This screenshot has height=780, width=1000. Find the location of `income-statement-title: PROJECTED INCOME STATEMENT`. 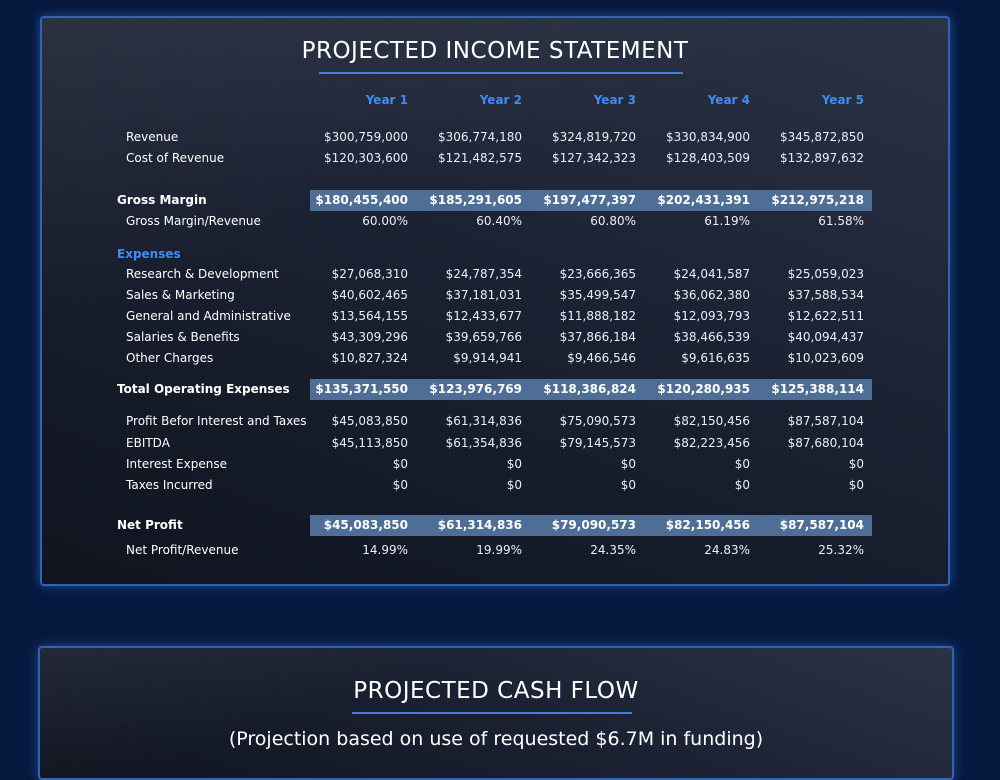

income-statement-title: PROJECTED INCOME STATEMENT is located at coordinates (495, 51).